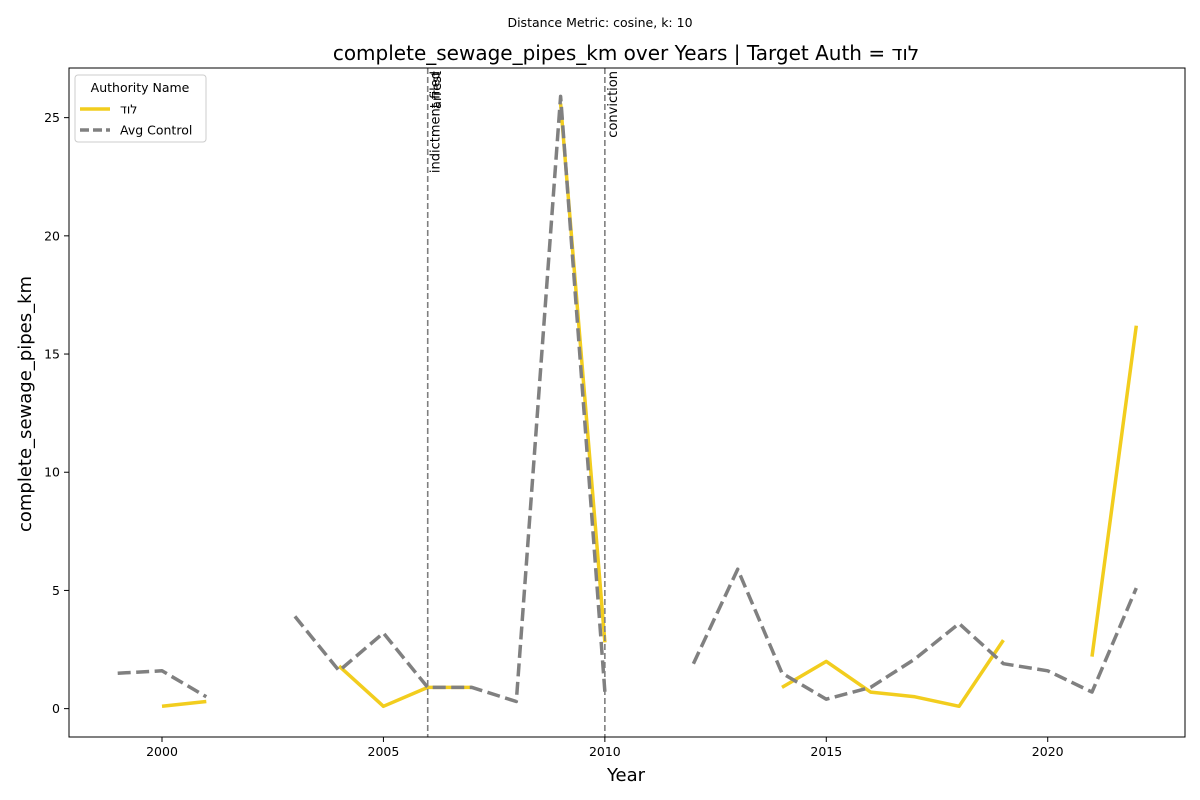 The height and width of the screenshot is (800, 1200). Describe the element at coordinates (436, 122) in the screenshot. I see `event-label: indictment filed` at that location.